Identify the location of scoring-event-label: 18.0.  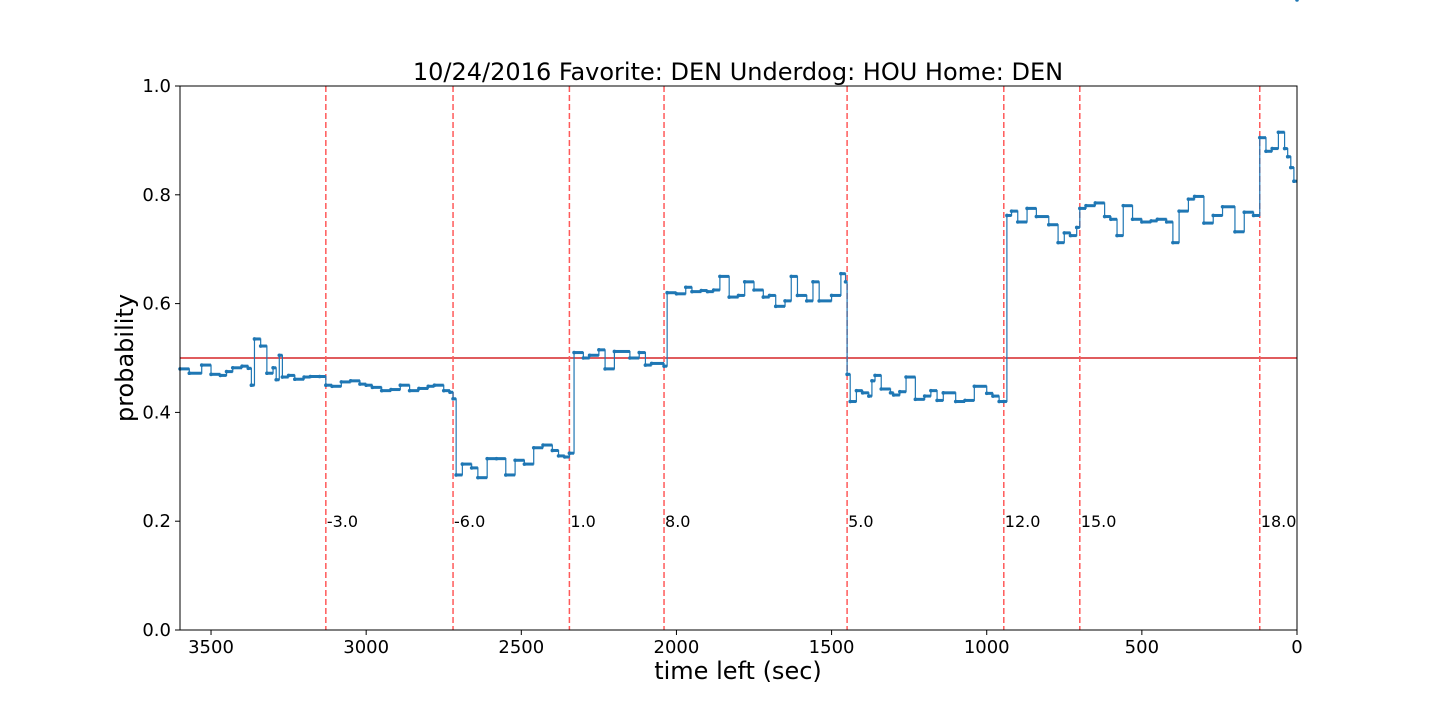
(1279, 521).